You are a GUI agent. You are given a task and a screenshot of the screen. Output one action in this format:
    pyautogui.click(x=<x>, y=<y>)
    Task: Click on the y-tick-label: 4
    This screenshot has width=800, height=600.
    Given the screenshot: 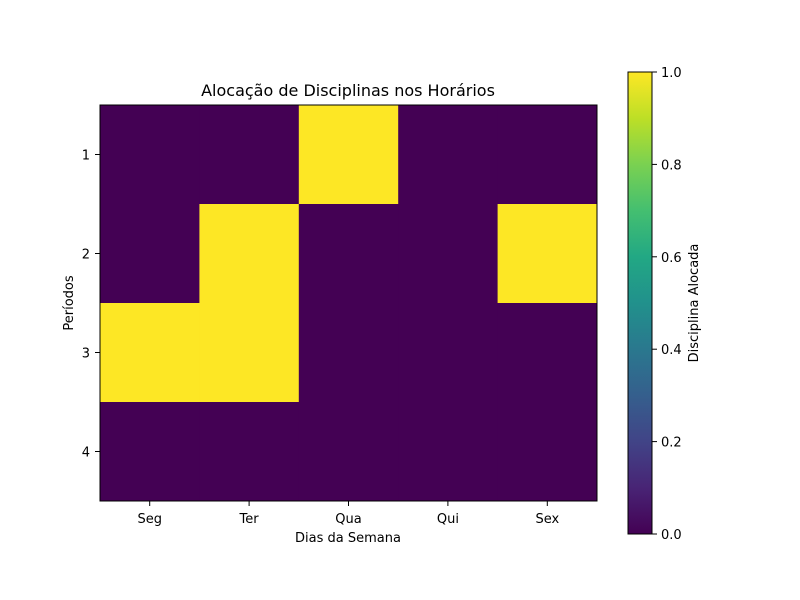 What is the action you would take?
    pyautogui.click(x=86, y=453)
    